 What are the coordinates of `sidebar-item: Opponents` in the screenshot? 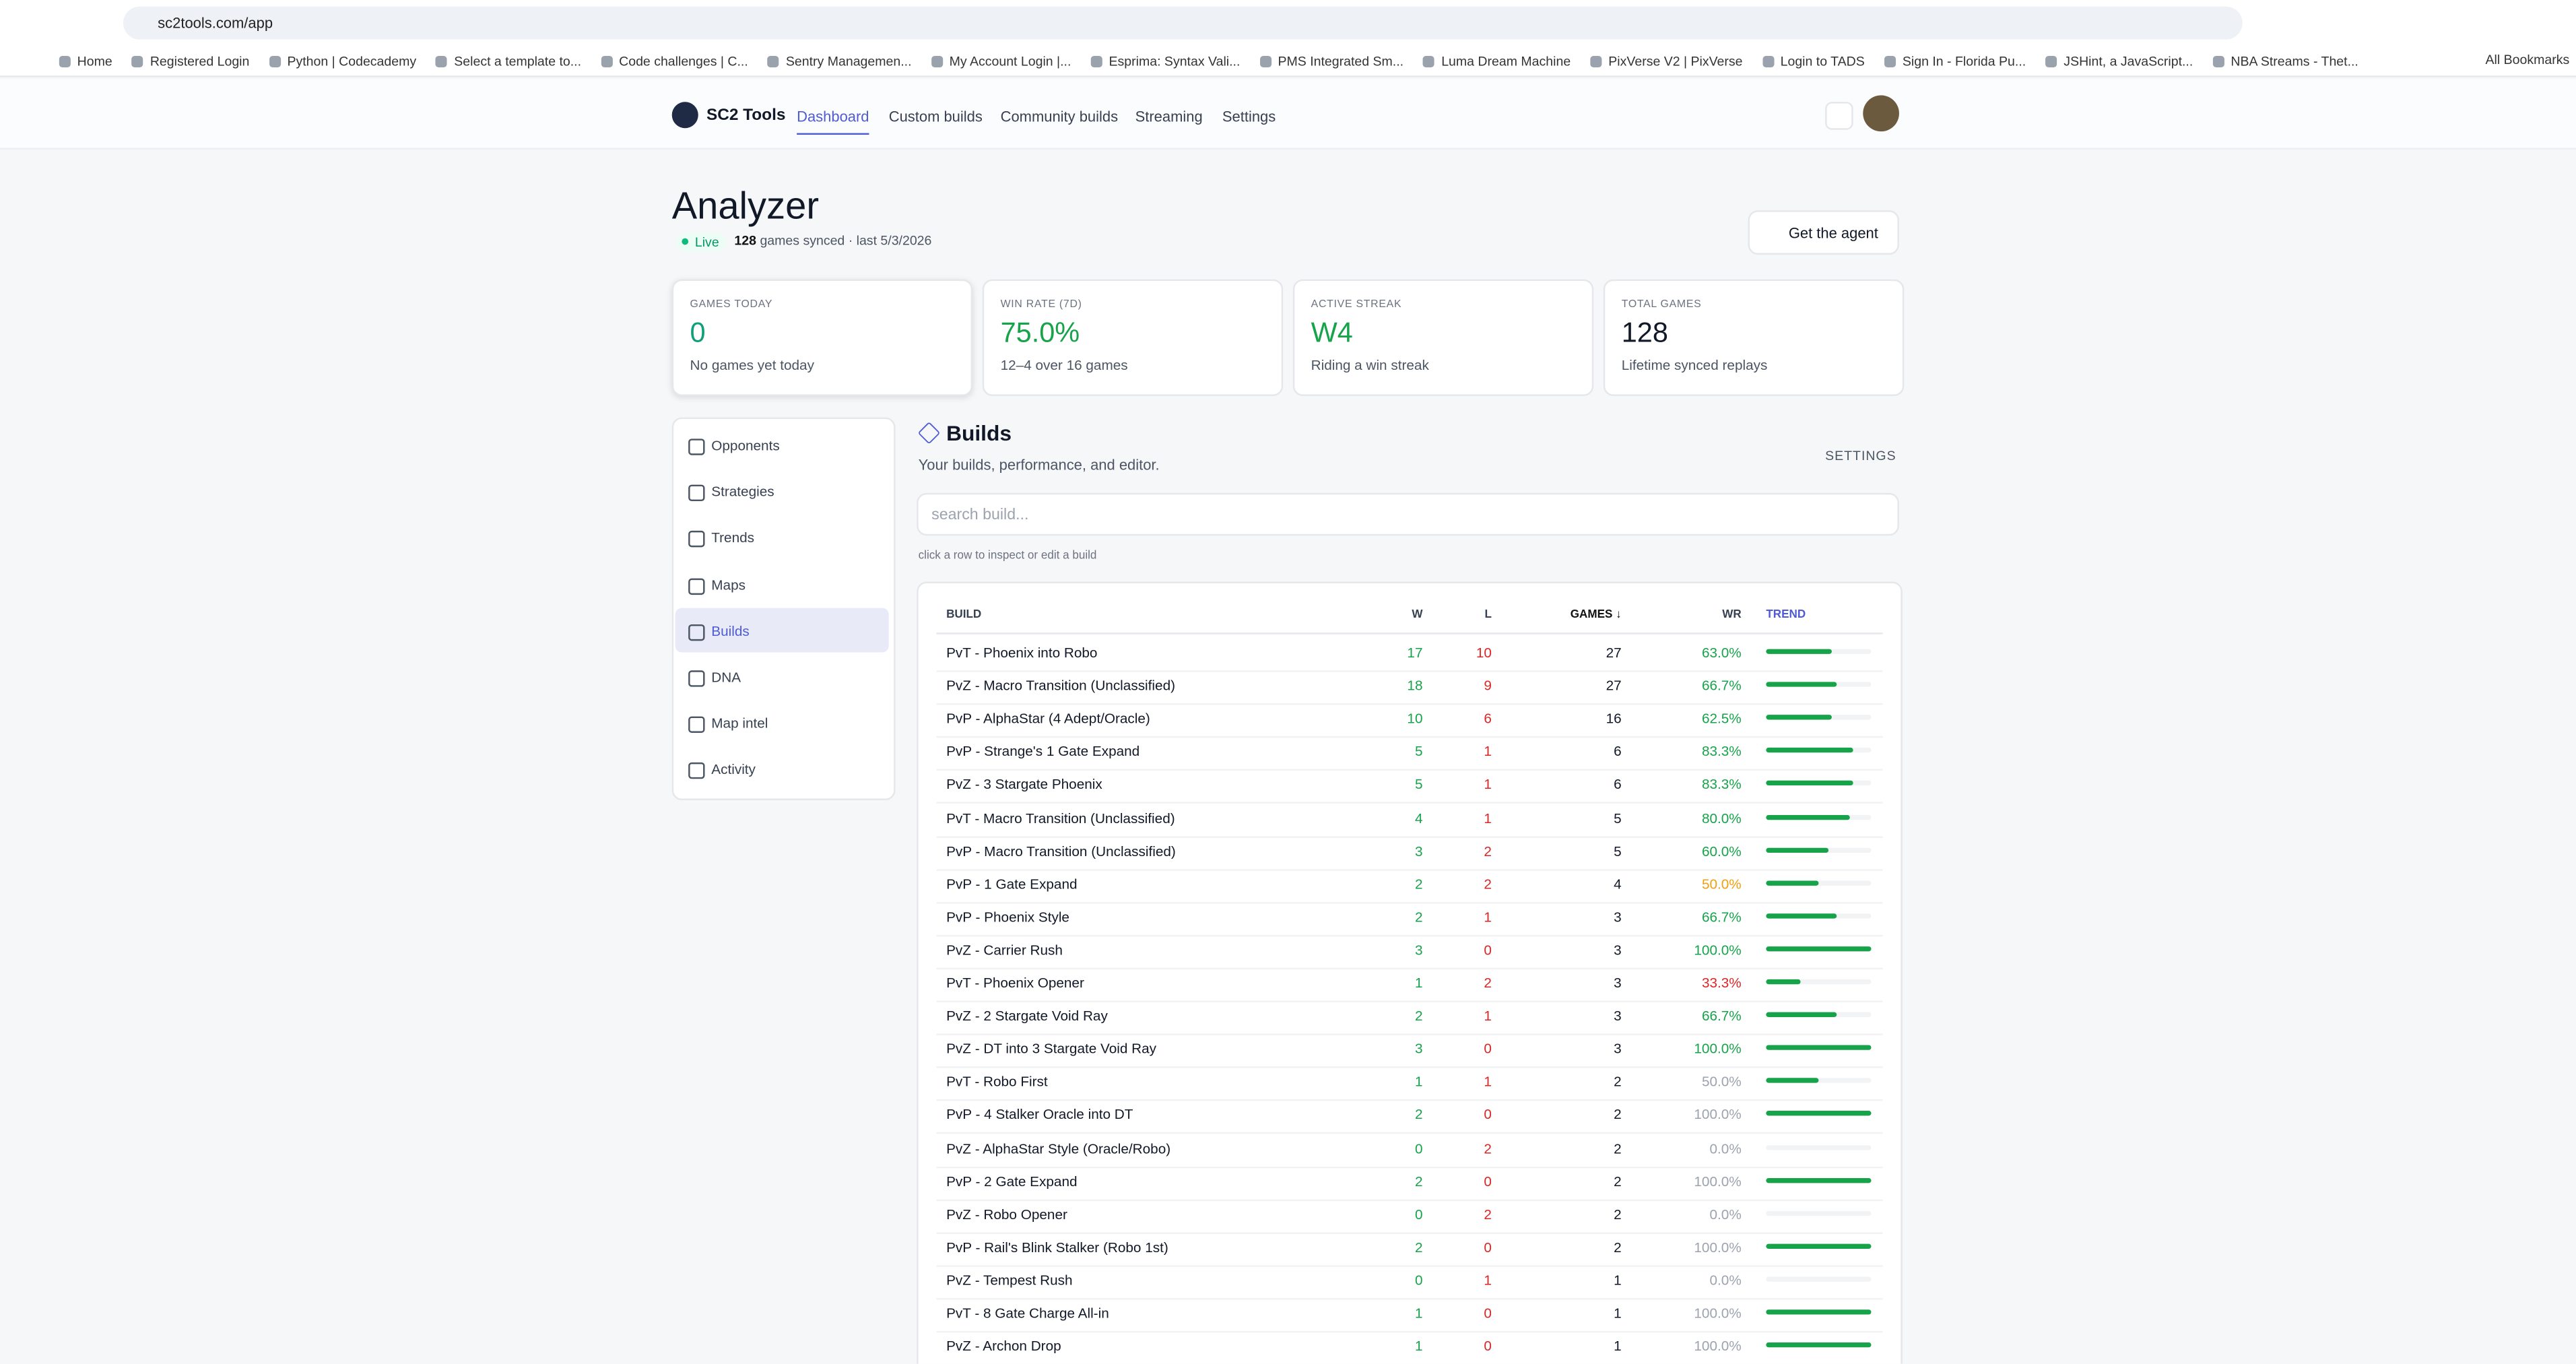 It's located at (745, 445).